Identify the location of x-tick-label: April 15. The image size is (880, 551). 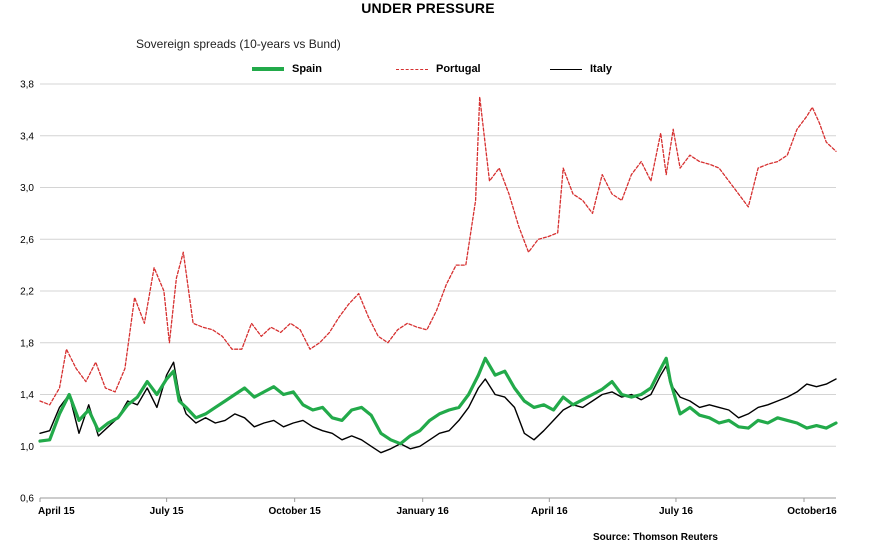
(56, 511).